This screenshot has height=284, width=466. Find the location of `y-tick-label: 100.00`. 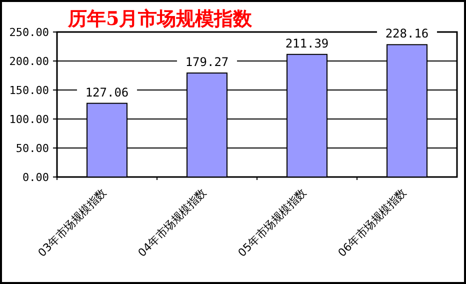

y-tick-label: 100.00 is located at coordinates (29, 119).